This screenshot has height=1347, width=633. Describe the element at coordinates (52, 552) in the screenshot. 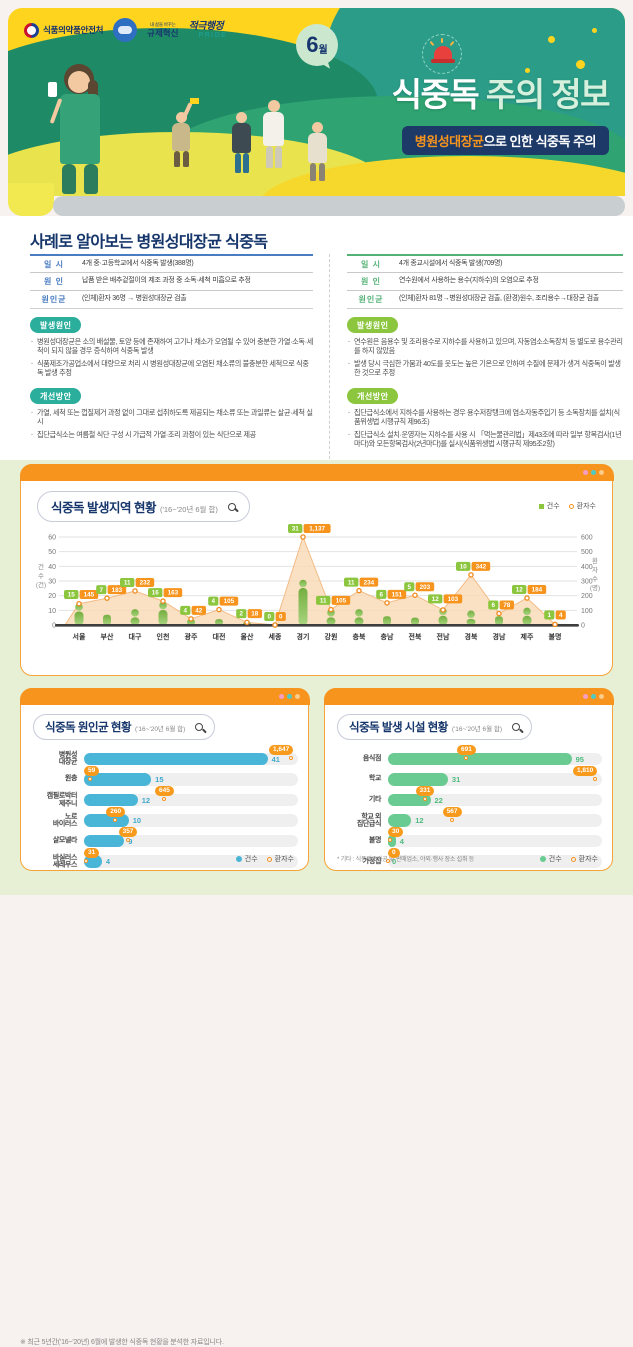

I see `svg-text: 50` at that location.